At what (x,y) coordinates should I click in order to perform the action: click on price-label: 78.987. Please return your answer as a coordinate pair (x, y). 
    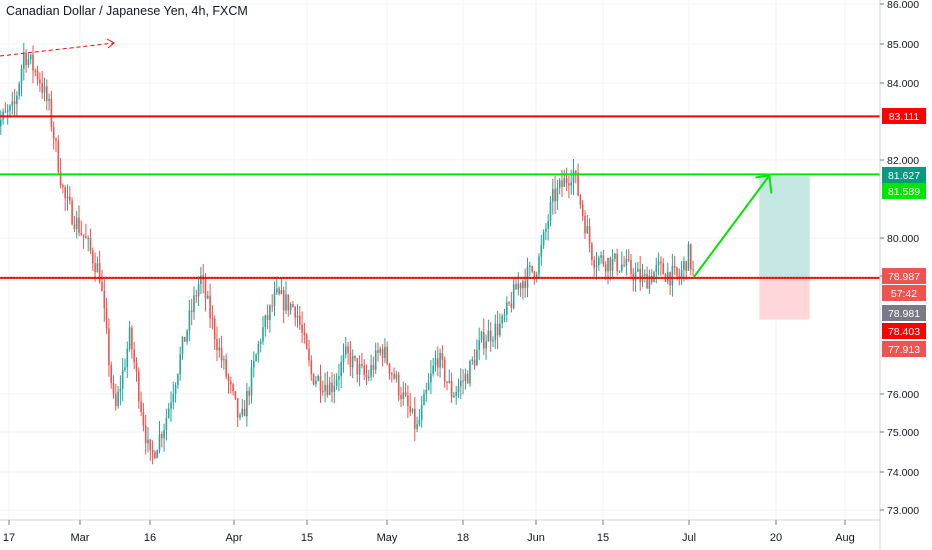
    Looking at the image, I should click on (904, 276).